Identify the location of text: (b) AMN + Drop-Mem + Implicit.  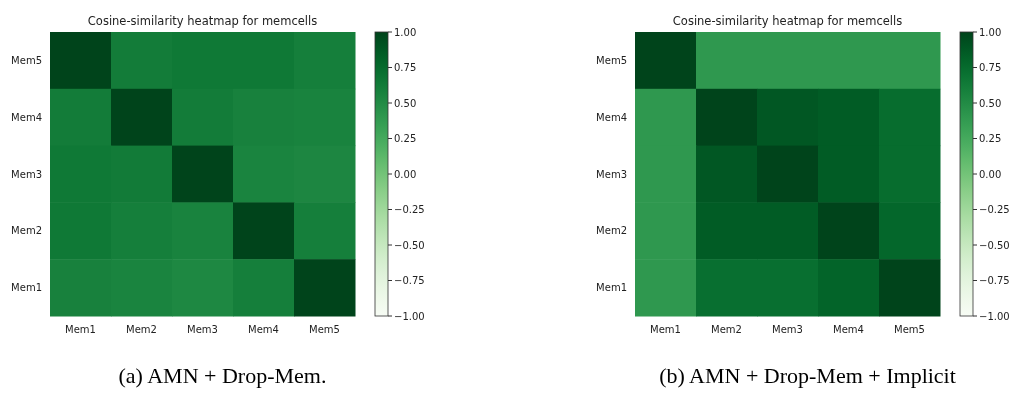
(807, 375).